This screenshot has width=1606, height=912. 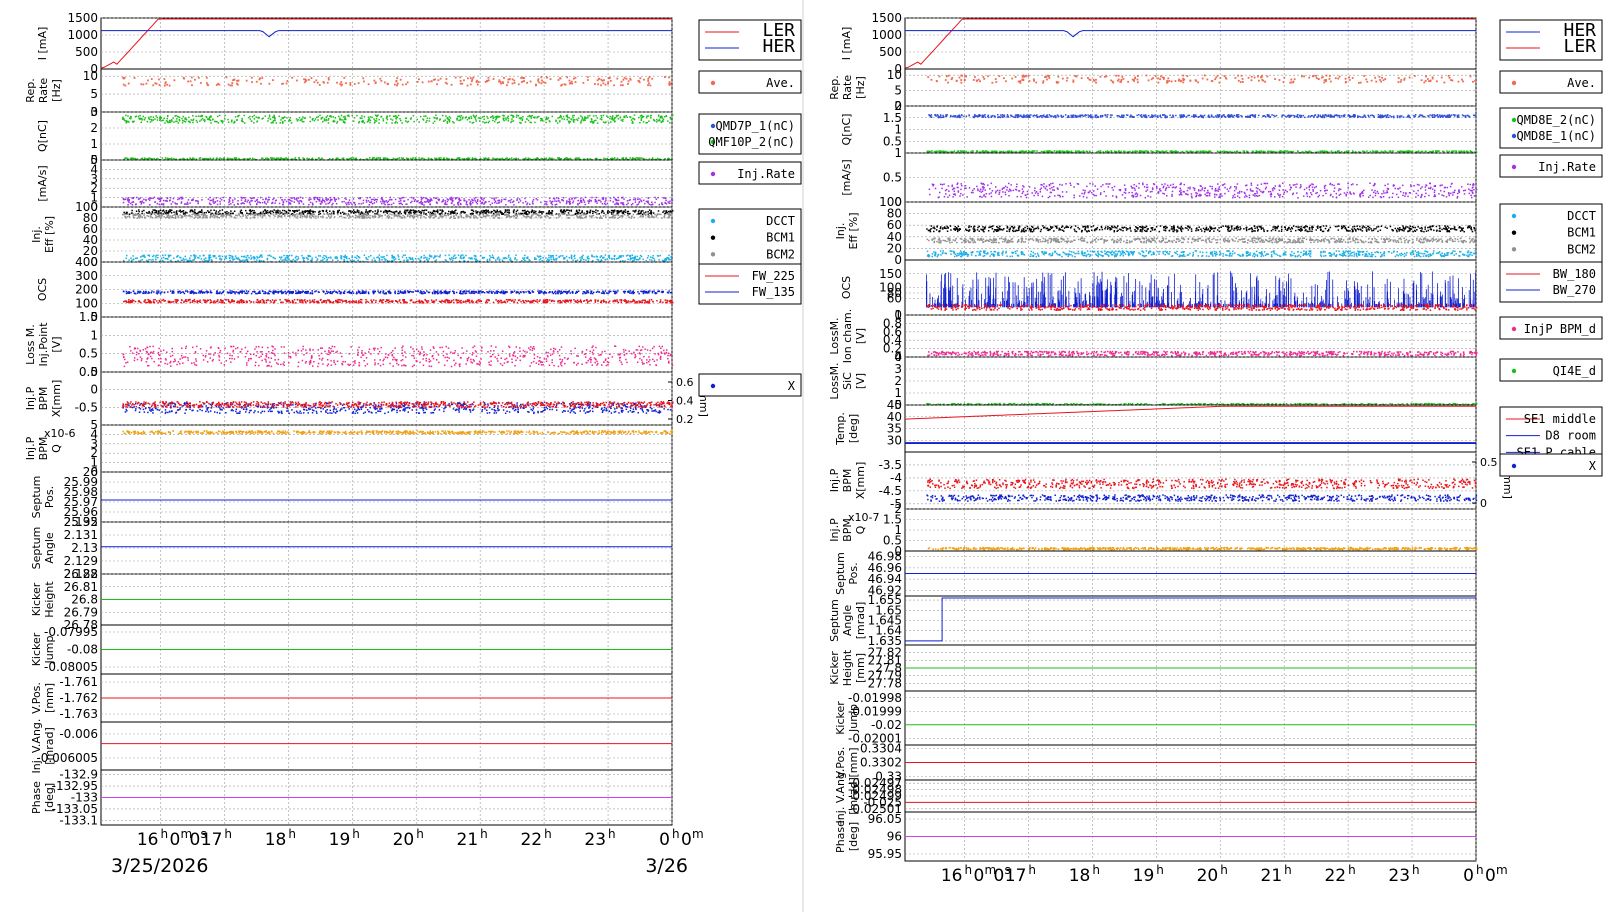 What do you see at coordinates (94, 198) in the screenshot?
I see `y-tick-label: 1` at bounding box center [94, 198].